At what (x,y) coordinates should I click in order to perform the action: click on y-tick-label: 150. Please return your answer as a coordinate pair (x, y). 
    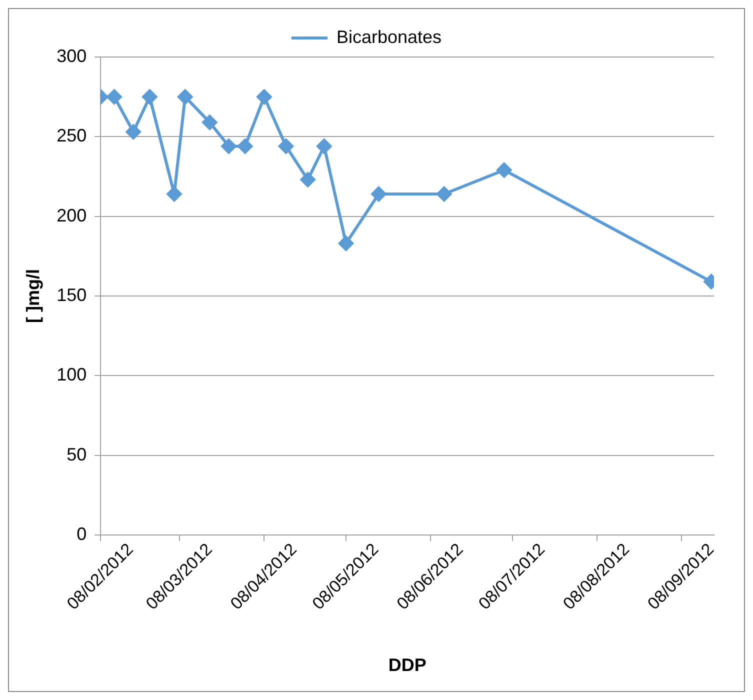
    Looking at the image, I should click on (71, 294).